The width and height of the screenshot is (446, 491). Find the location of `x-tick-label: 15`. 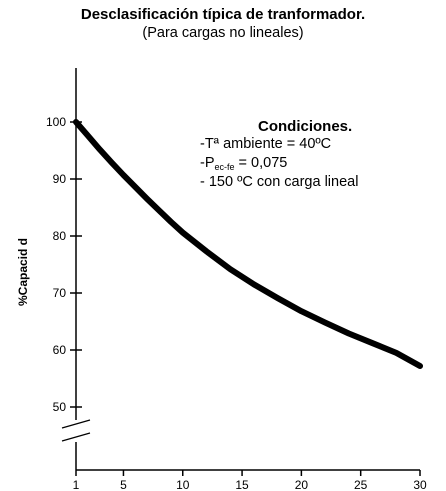

x-tick-label: 15 is located at coordinates (242, 484).